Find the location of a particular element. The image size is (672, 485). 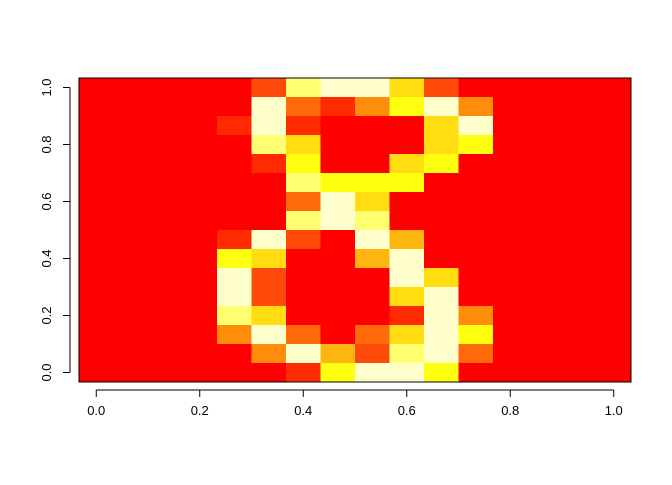

x-tick-label: 0.0 is located at coordinates (96, 410).